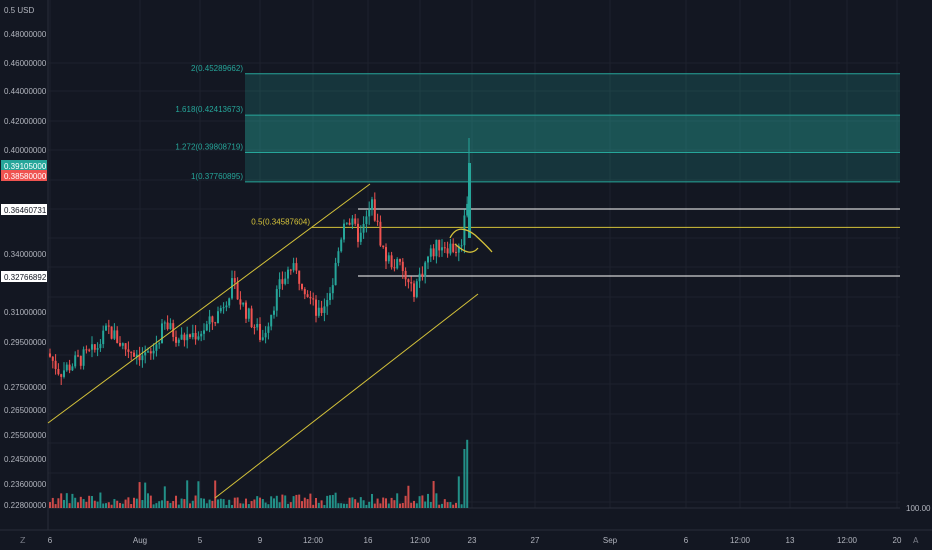 The width and height of the screenshot is (932, 550). Describe the element at coordinates (686, 540) in the screenshot. I see `time-tick-label: 6` at that location.